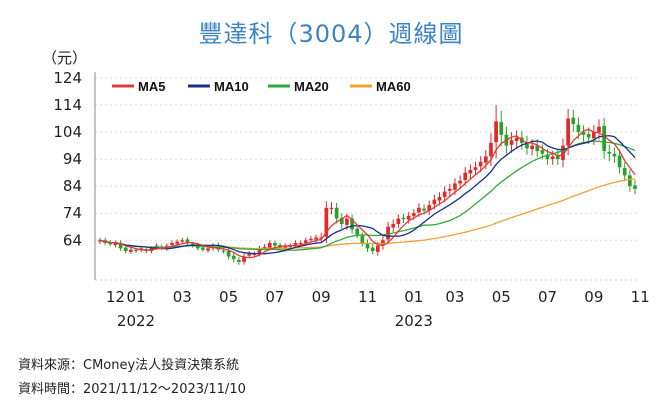  What do you see at coordinates (547, 297) in the screenshot?
I see `x-tick-label: 07` at bounding box center [547, 297].